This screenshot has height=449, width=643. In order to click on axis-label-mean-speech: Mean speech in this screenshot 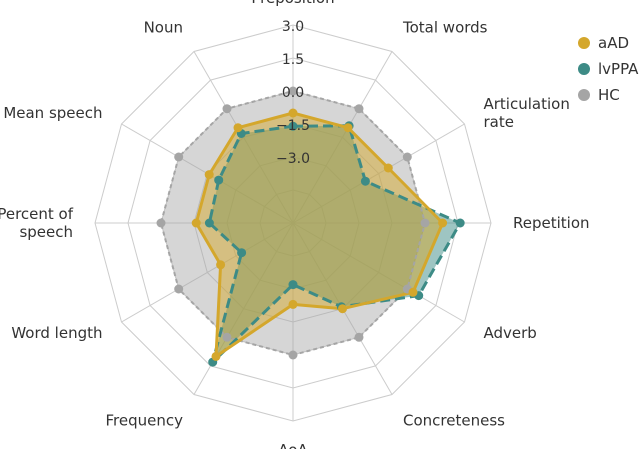, I will do `click(52, 113)`.